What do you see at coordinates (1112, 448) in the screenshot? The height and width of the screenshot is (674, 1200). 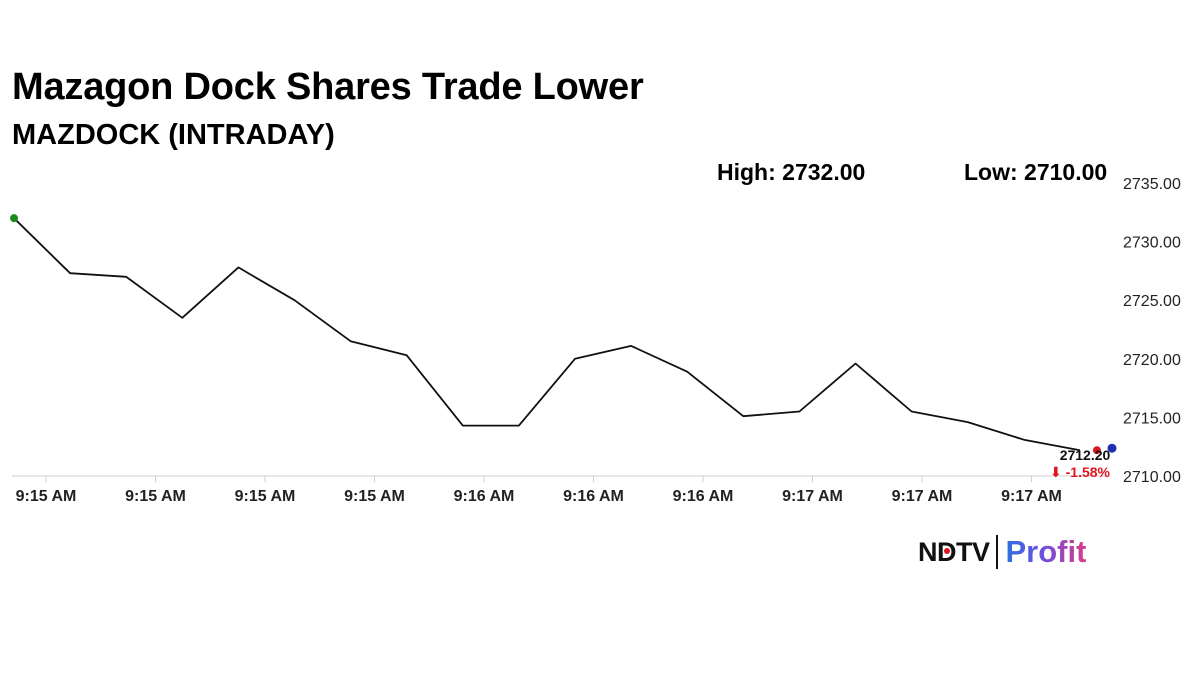 I see `current-price-marker` at bounding box center [1112, 448].